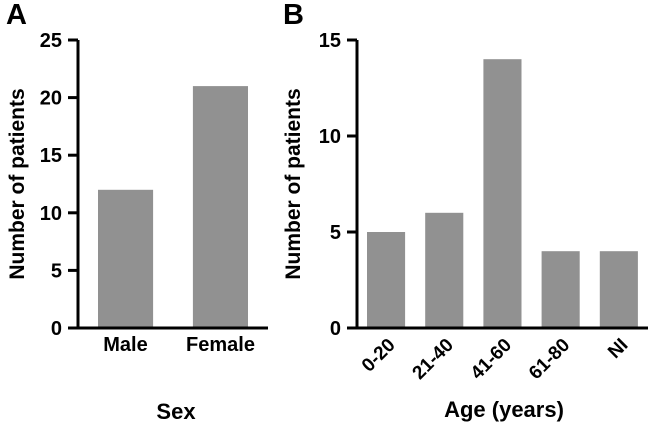 The height and width of the screenshot is (428, 650). I want to click on bar-female, so click(220, 207).